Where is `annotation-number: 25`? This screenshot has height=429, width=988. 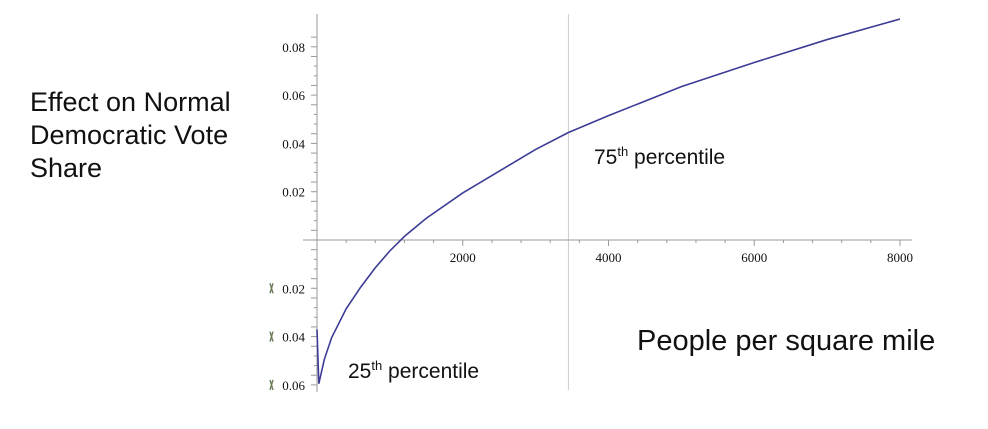 annotation-number: 25 is located at coordinates (360, 371).